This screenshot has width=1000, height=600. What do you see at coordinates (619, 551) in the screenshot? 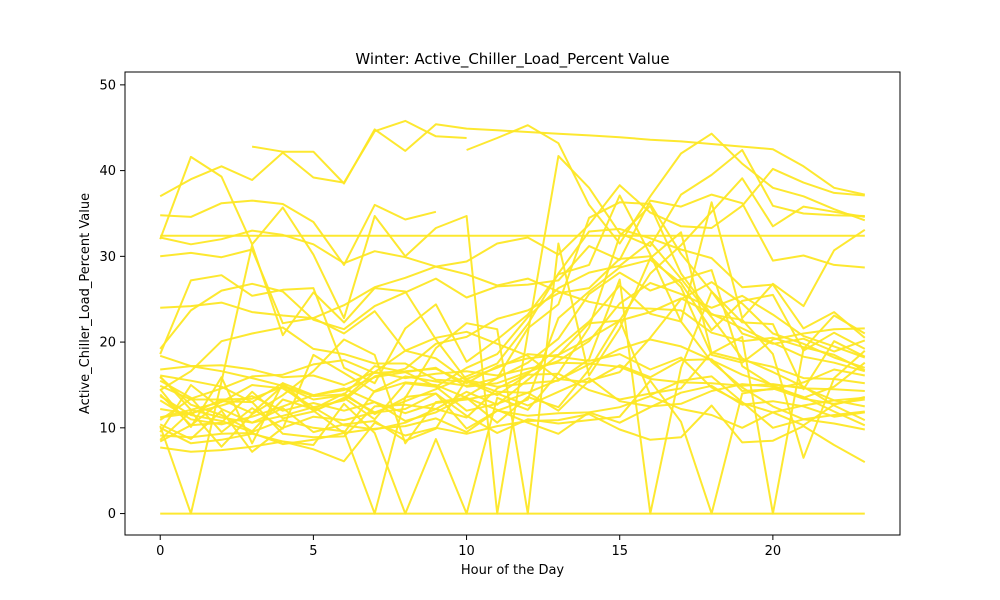
I see `x-tick-label: 15` at bounding box center [619, 551].